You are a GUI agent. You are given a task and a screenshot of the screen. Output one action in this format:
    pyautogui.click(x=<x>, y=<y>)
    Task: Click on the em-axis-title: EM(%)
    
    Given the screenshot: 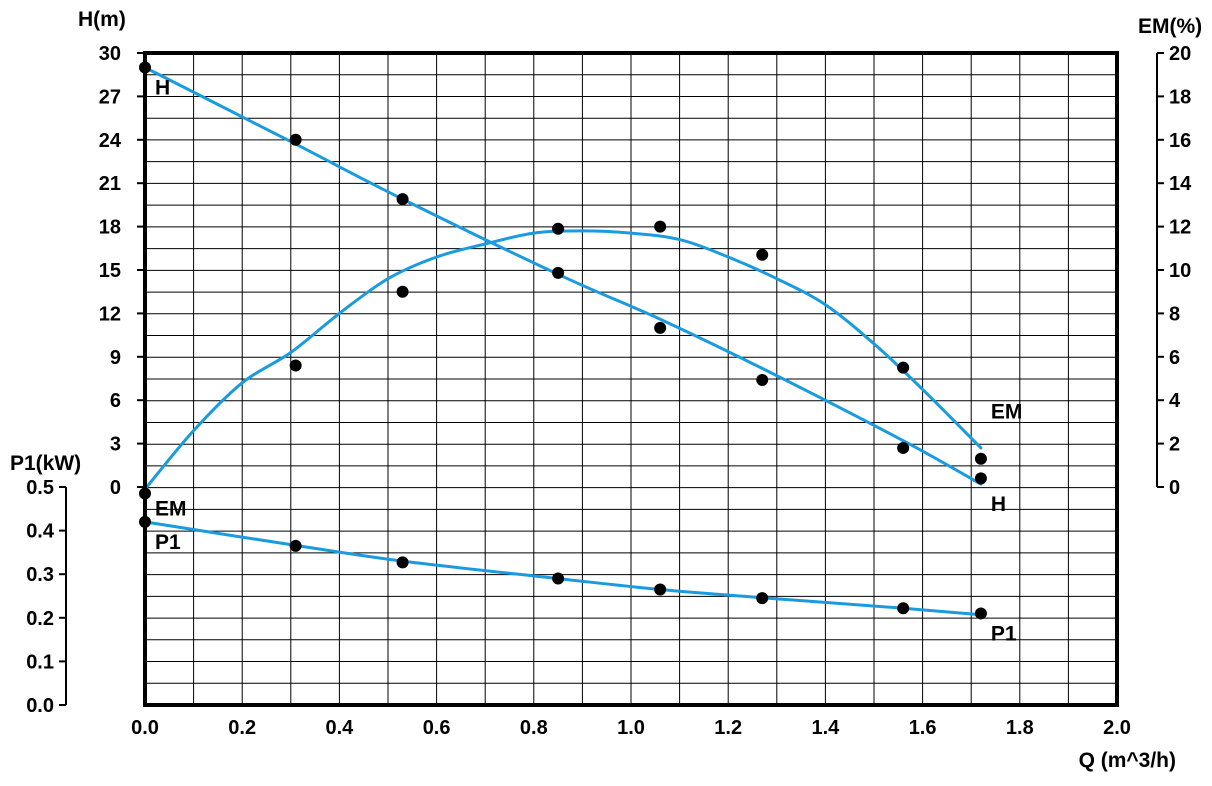 What is the action you would take?
    pyautogui.click(x=1170, y=26)
    